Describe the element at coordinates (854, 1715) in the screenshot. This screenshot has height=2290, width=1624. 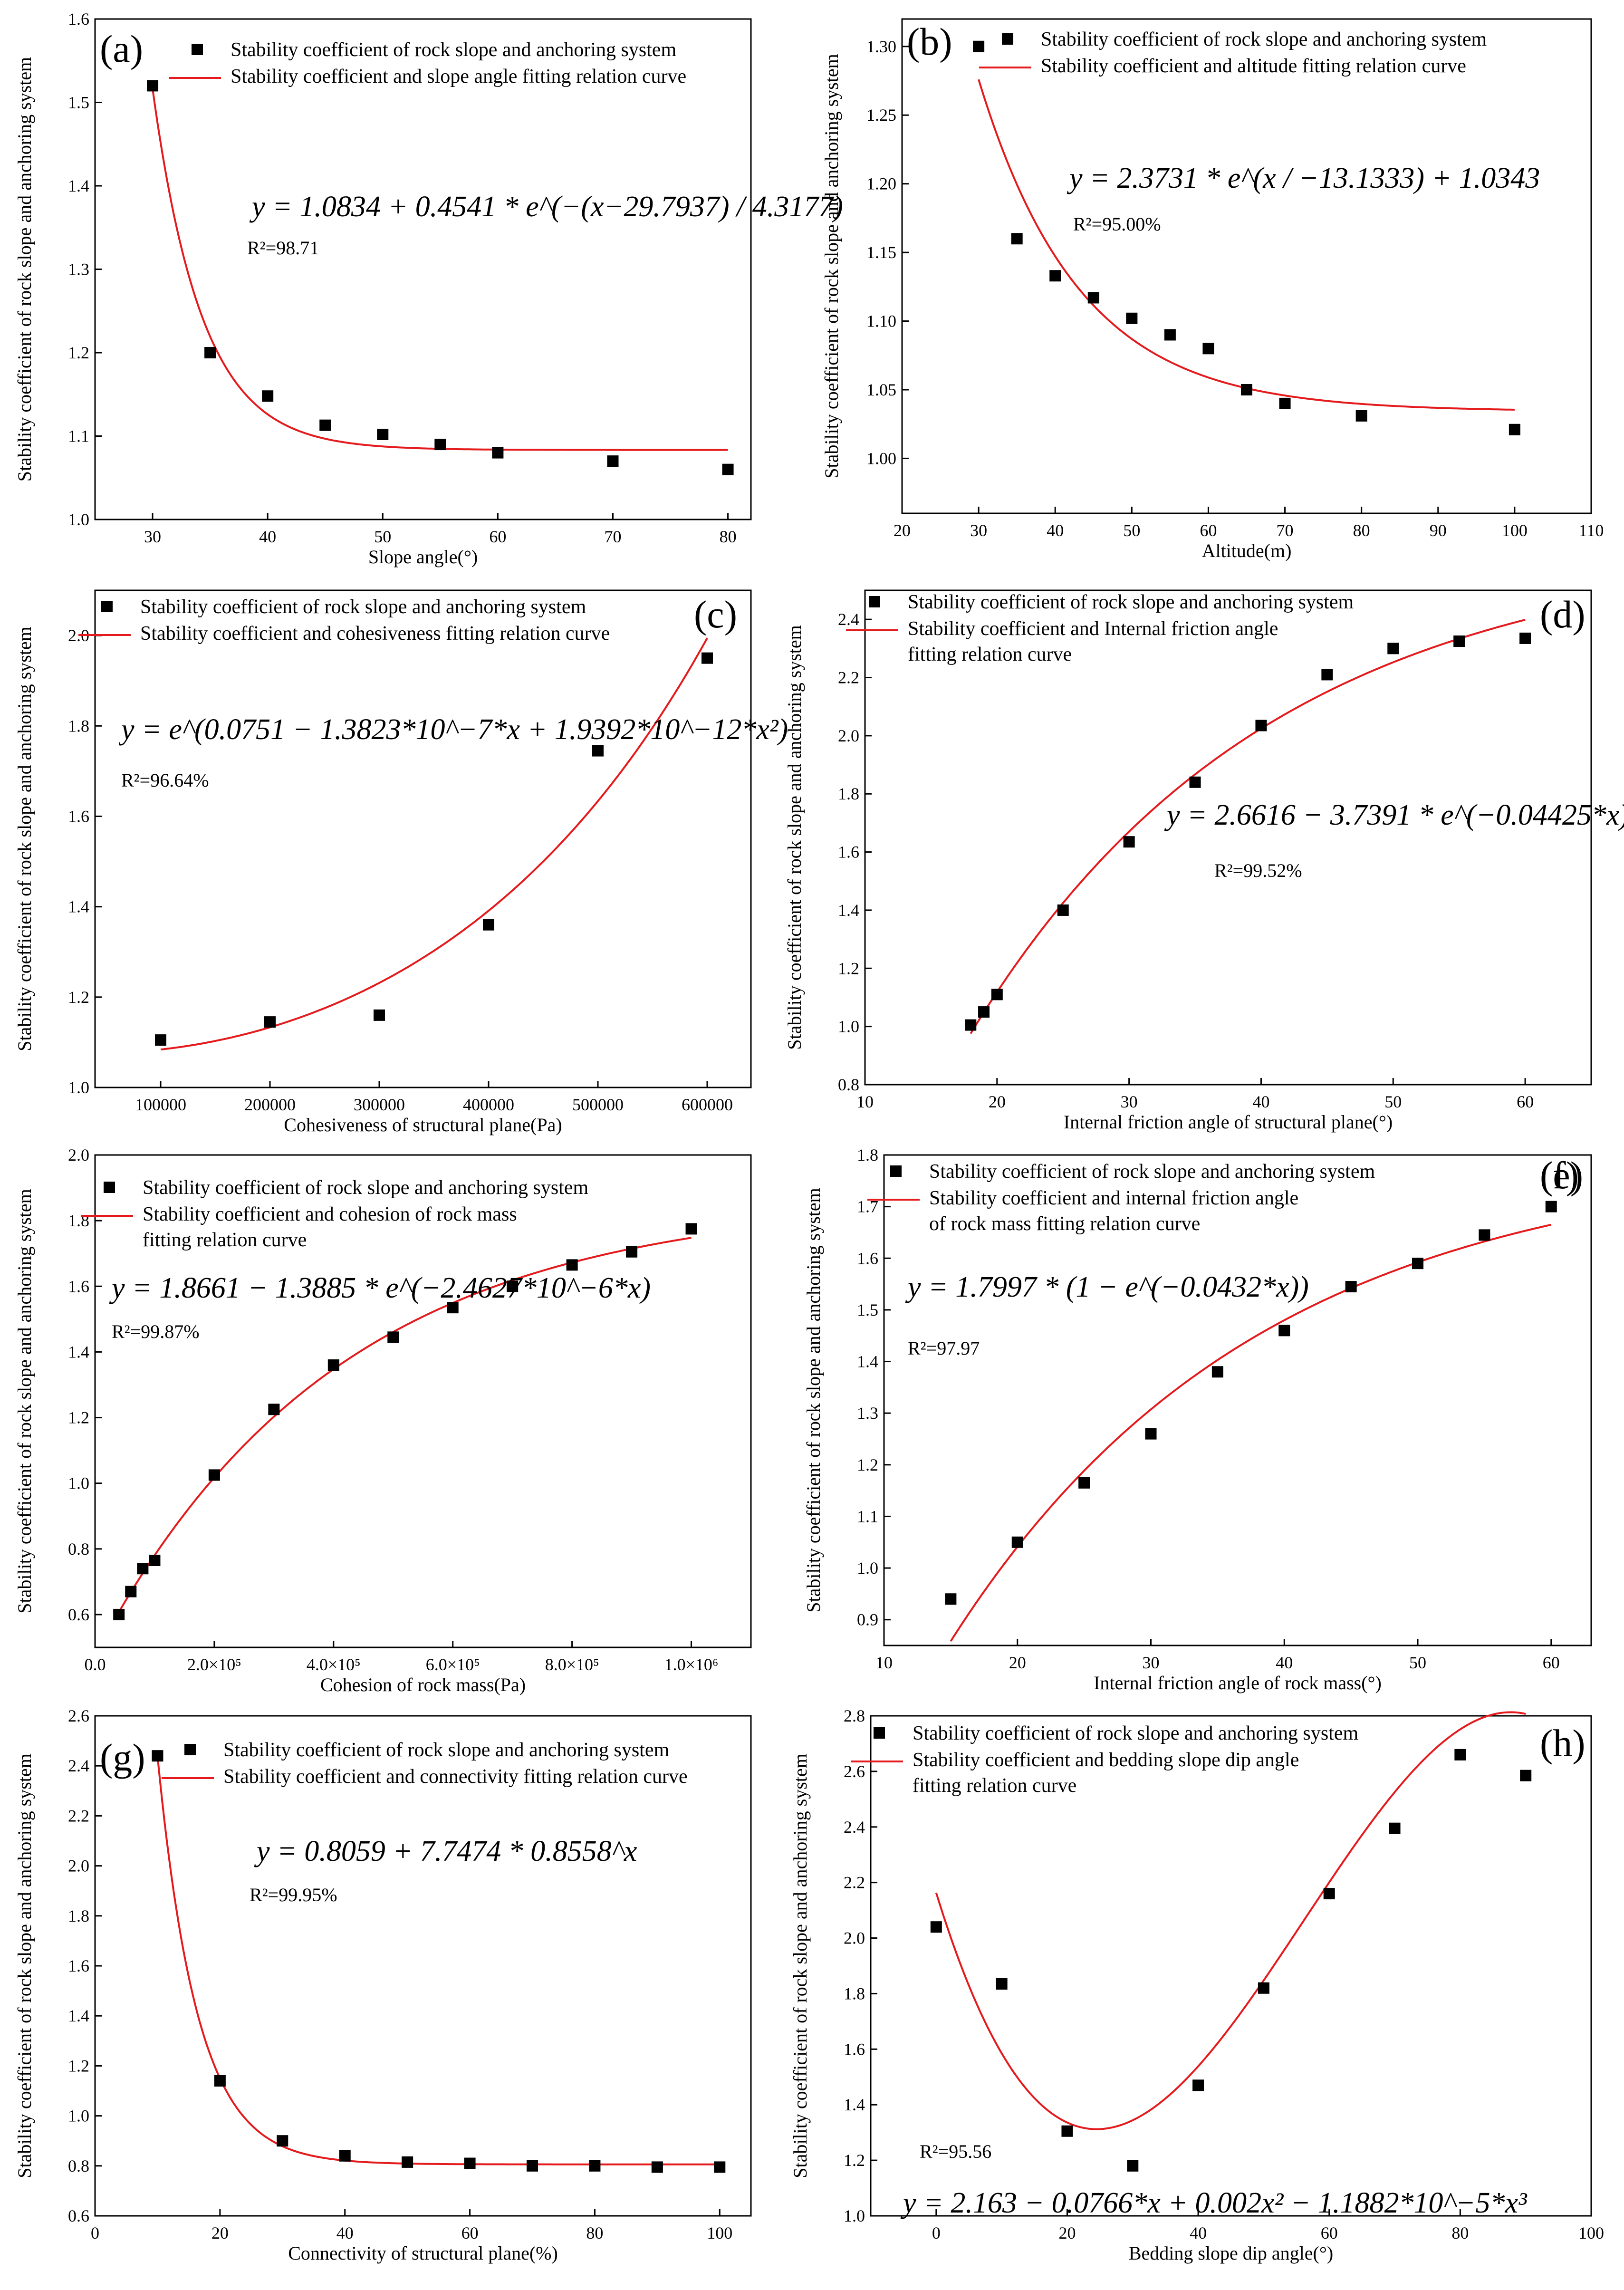
I see `y-tick-label: 2.8` at that location.